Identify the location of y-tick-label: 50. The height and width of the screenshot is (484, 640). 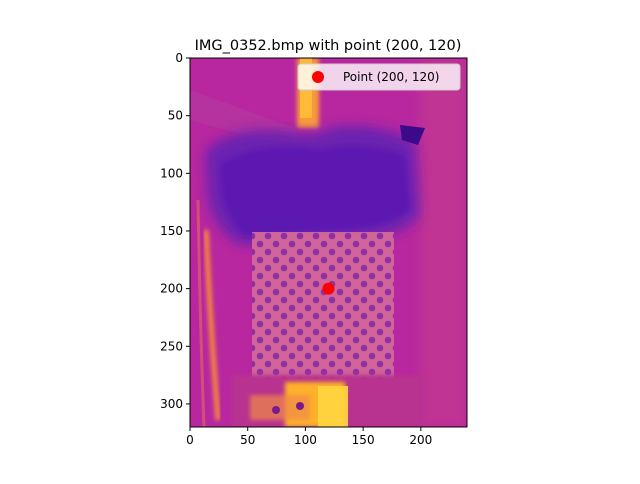
(175, 116).